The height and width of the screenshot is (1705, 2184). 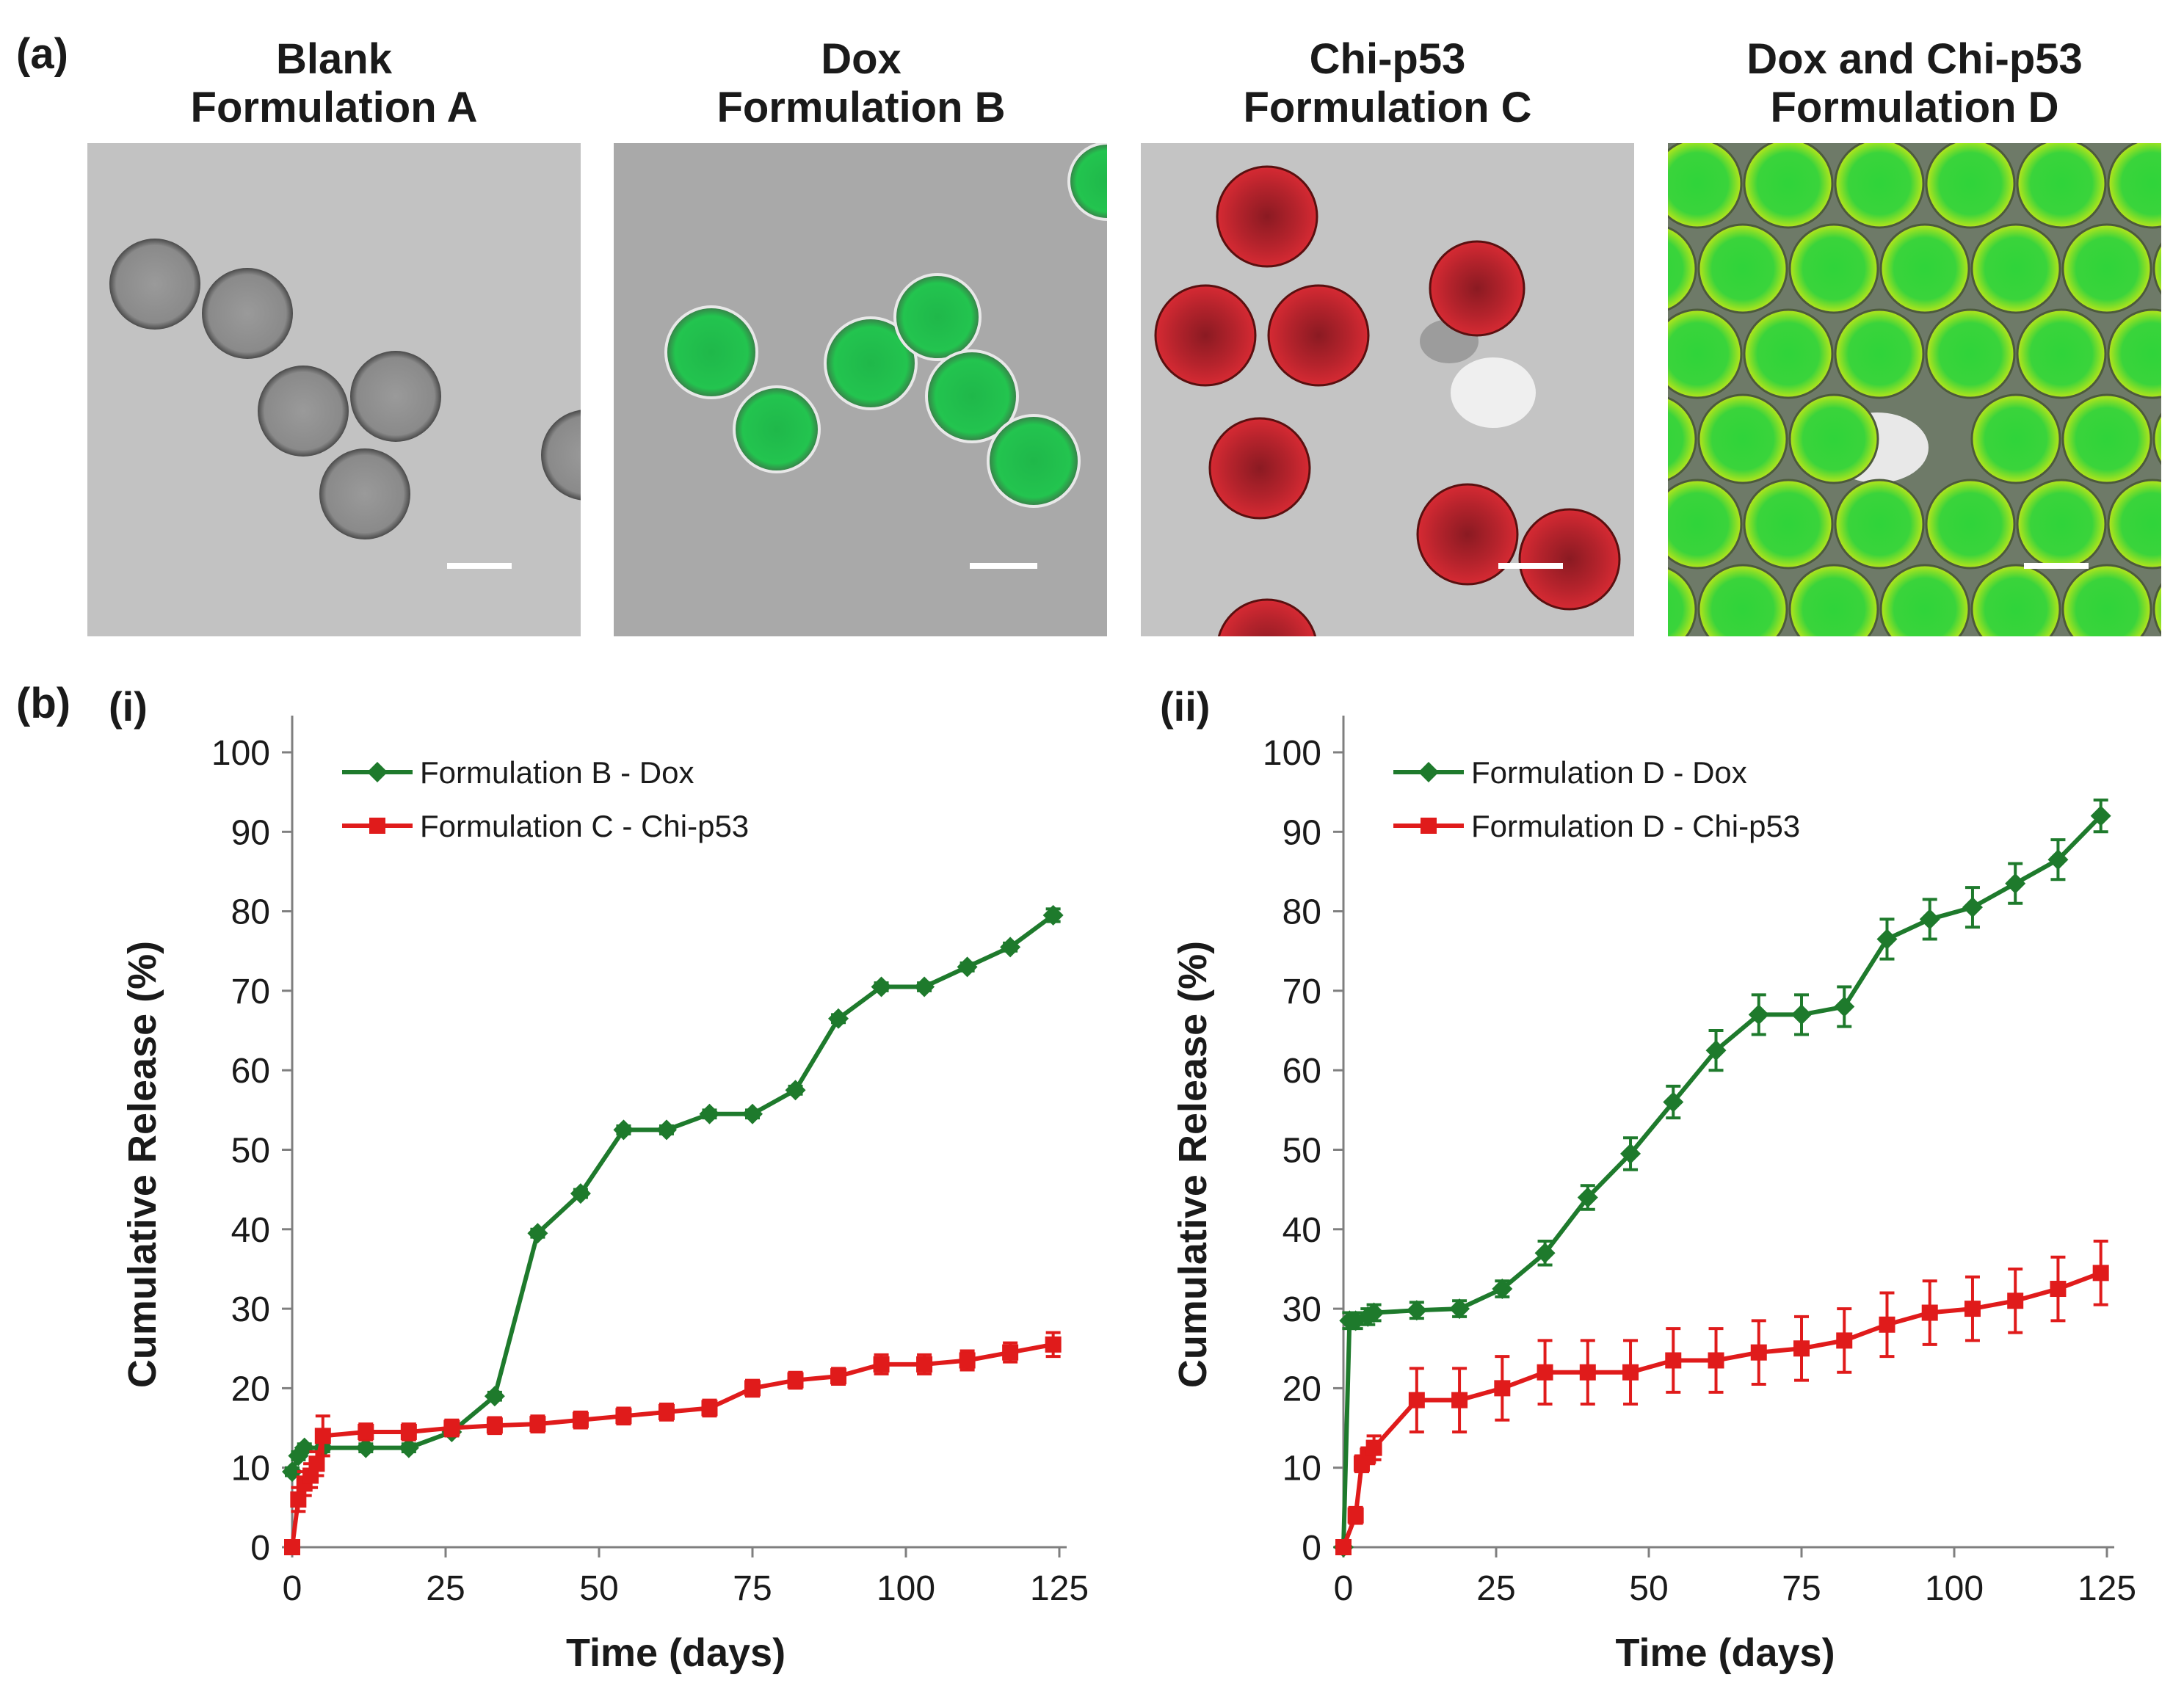 I want to click on micrograph-a, so click(x=334, y=390).